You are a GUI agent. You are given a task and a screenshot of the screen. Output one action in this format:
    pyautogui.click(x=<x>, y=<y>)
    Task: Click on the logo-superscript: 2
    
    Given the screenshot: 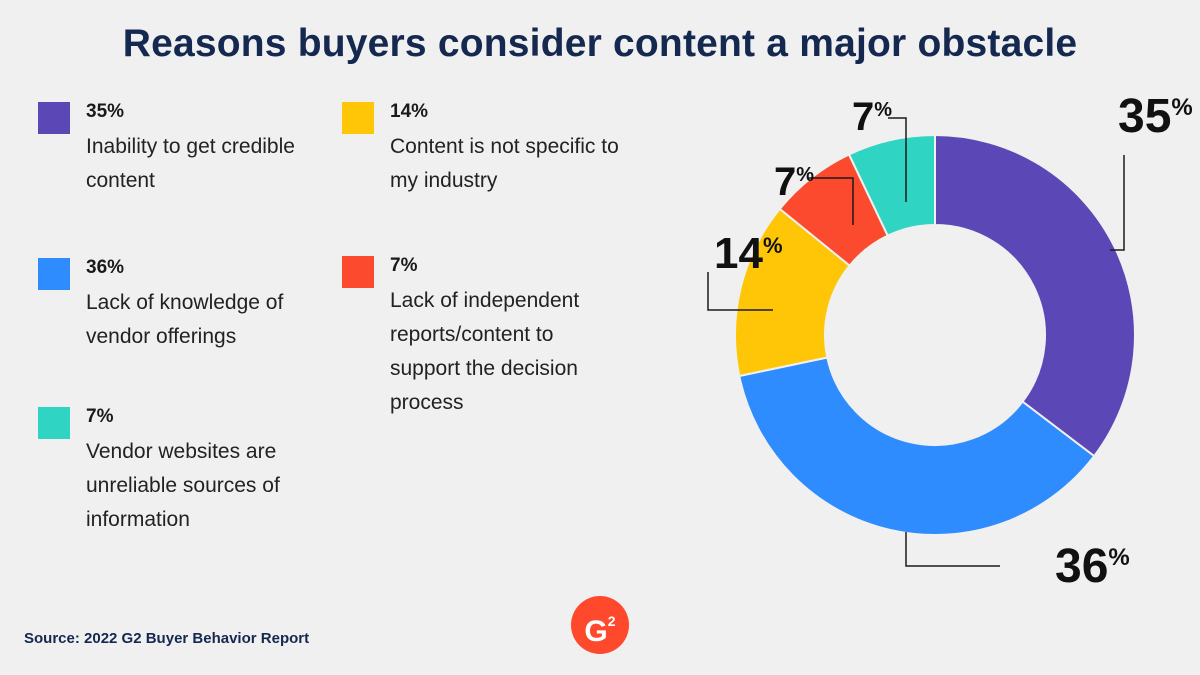 What is the action you would take?
    pyautogui.click(x=611, y=621)
    